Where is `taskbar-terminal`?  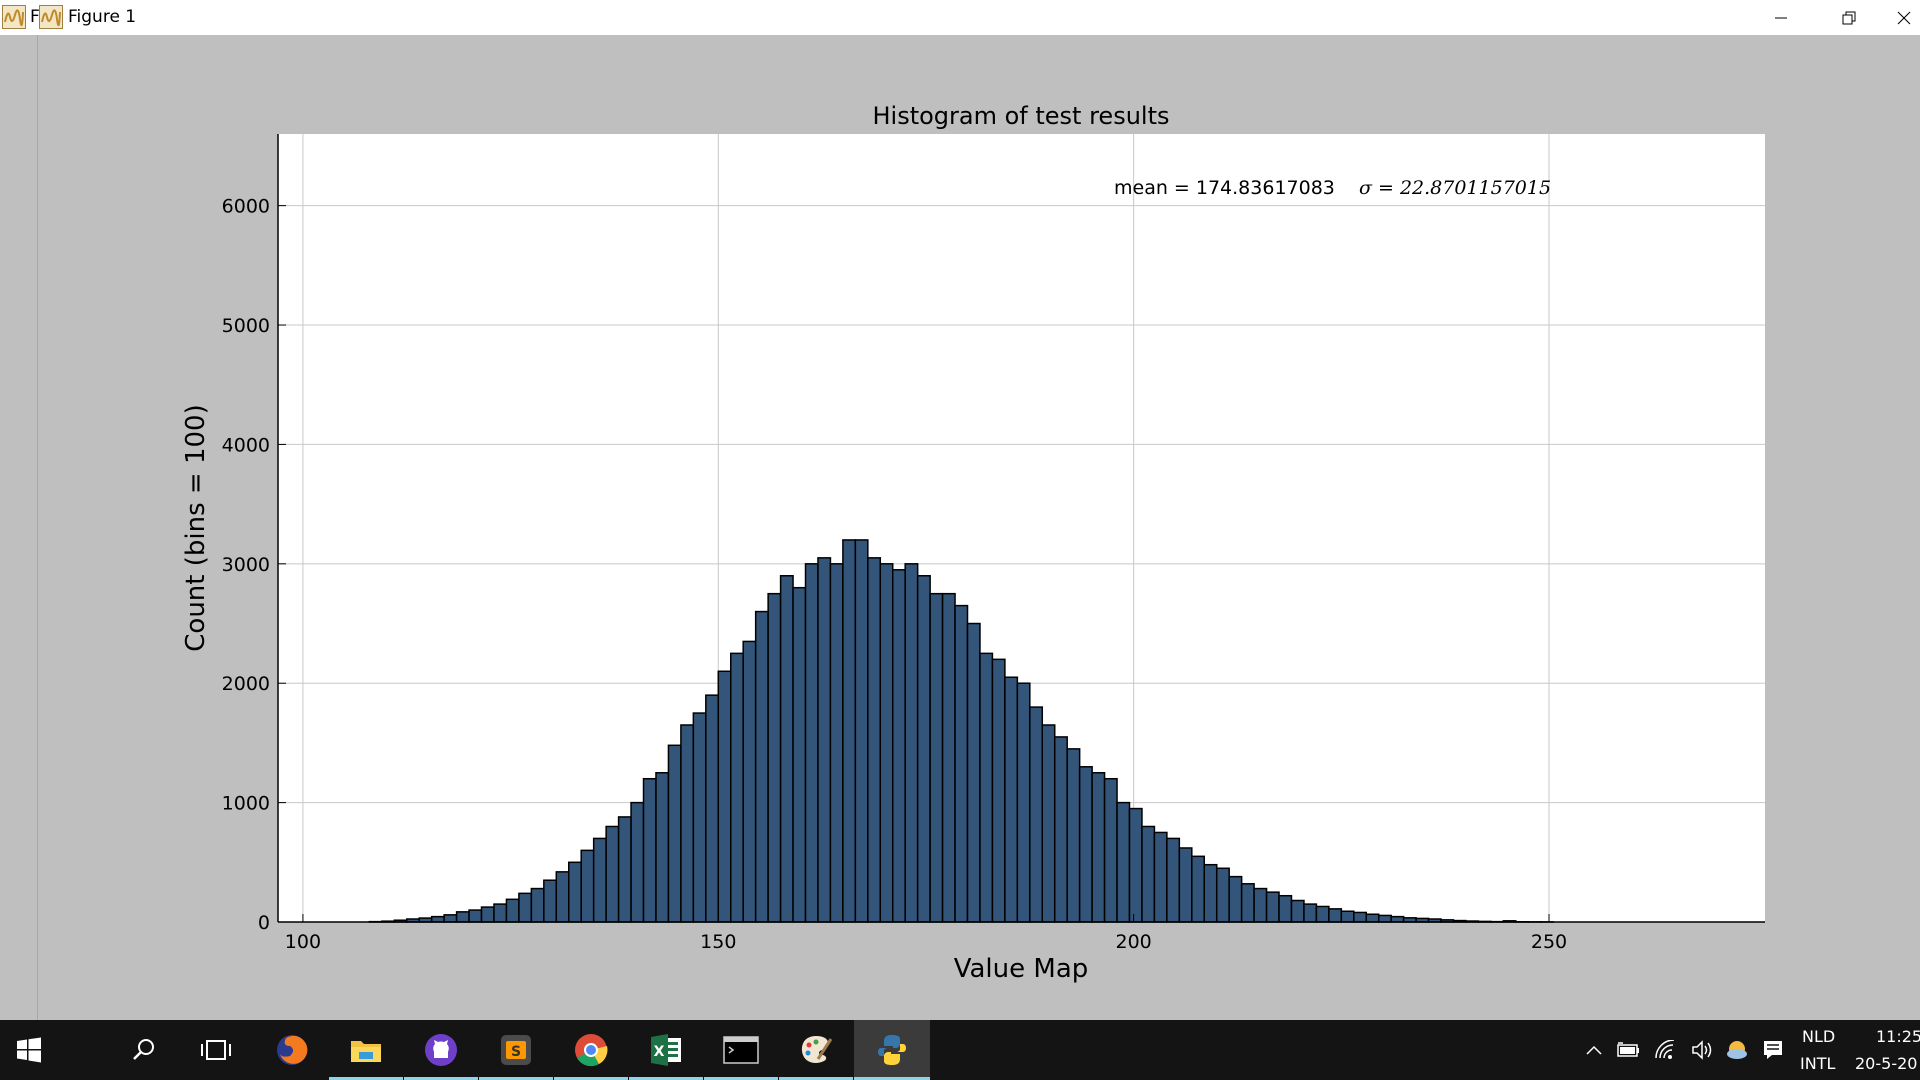
taskbar-terminal is located at coordinates (741, 1050).